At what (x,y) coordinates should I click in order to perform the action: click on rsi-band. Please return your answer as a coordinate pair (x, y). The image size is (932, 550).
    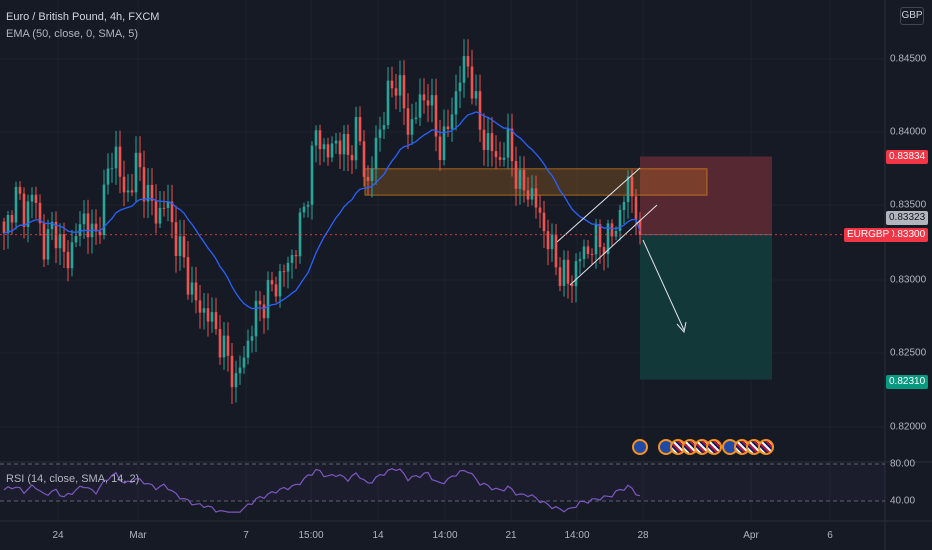
    Looking at the image, I should click on (442, 482).